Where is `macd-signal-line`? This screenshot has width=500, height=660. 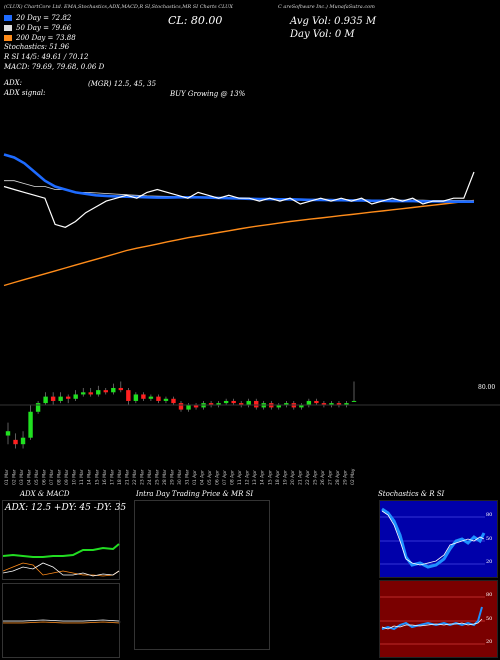
macd-signal-line is located at coordinates (61, 622).